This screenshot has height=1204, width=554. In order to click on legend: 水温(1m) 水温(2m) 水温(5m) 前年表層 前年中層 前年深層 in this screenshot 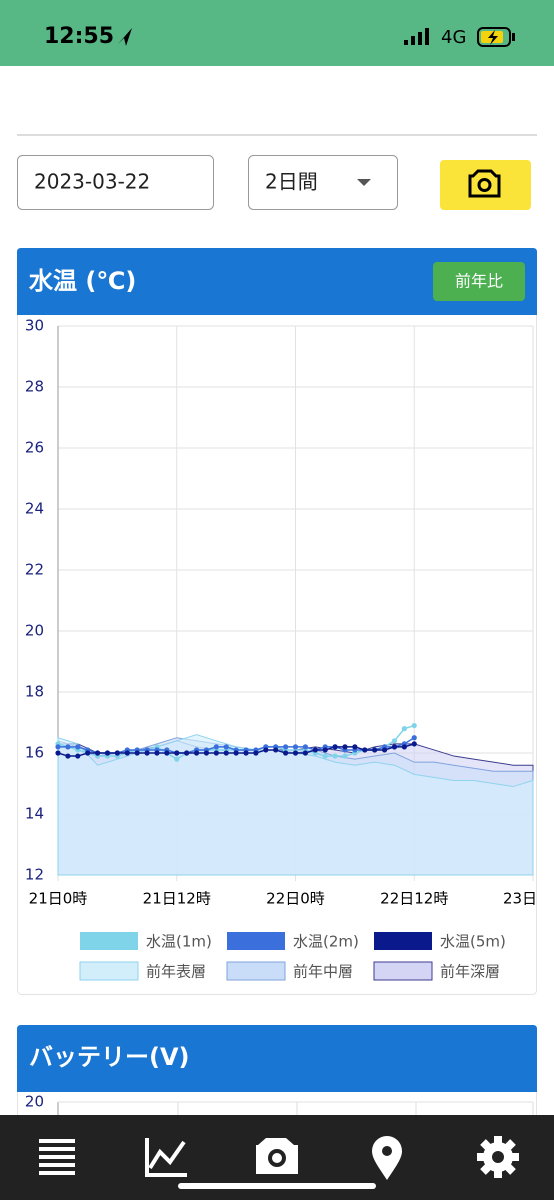, I will do `click(292, 956)`.